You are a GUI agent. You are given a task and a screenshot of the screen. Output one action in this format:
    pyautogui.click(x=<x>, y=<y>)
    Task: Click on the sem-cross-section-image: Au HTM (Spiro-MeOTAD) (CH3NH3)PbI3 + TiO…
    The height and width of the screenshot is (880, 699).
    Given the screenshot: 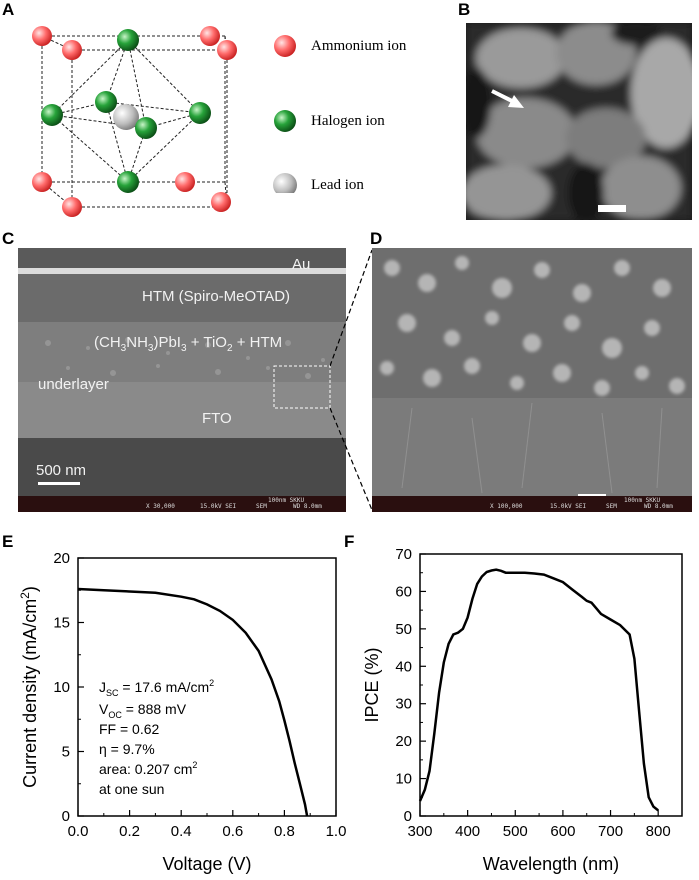 What is the action you would take?
    pyautogui.click(x=182, y=380)
    